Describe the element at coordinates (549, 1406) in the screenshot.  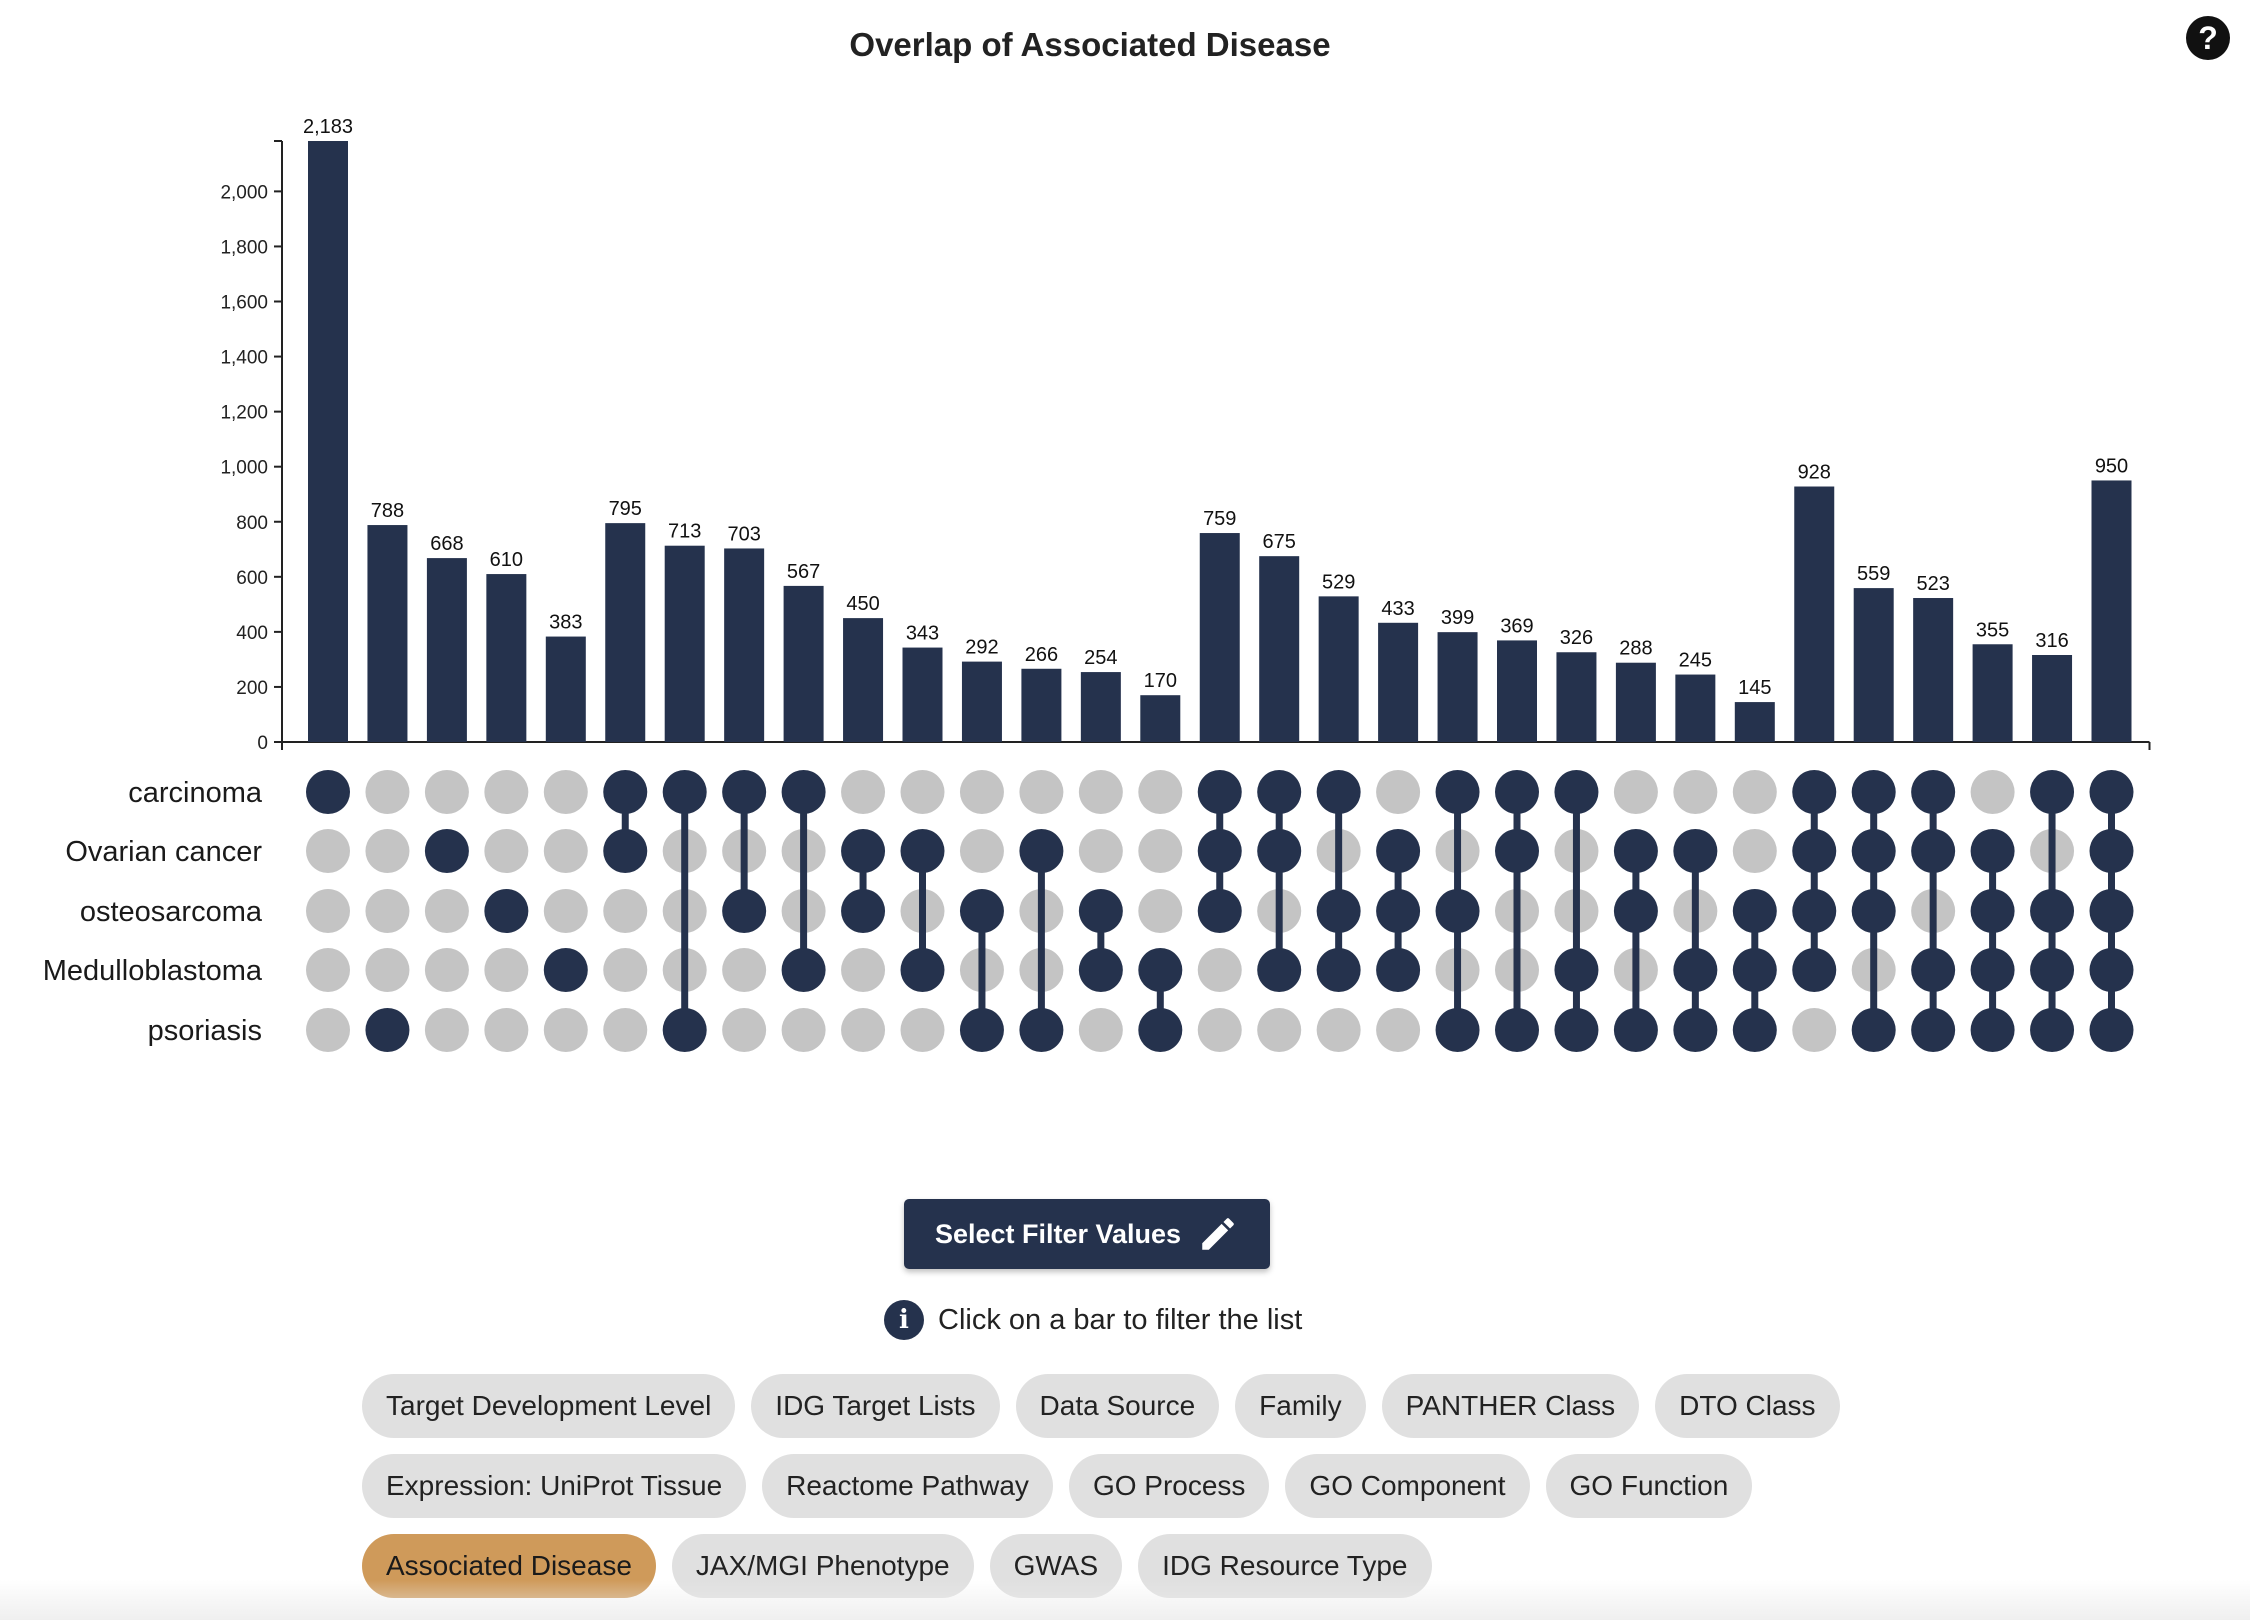
I see `chip-target-development-level: Target Development Level` at that location.